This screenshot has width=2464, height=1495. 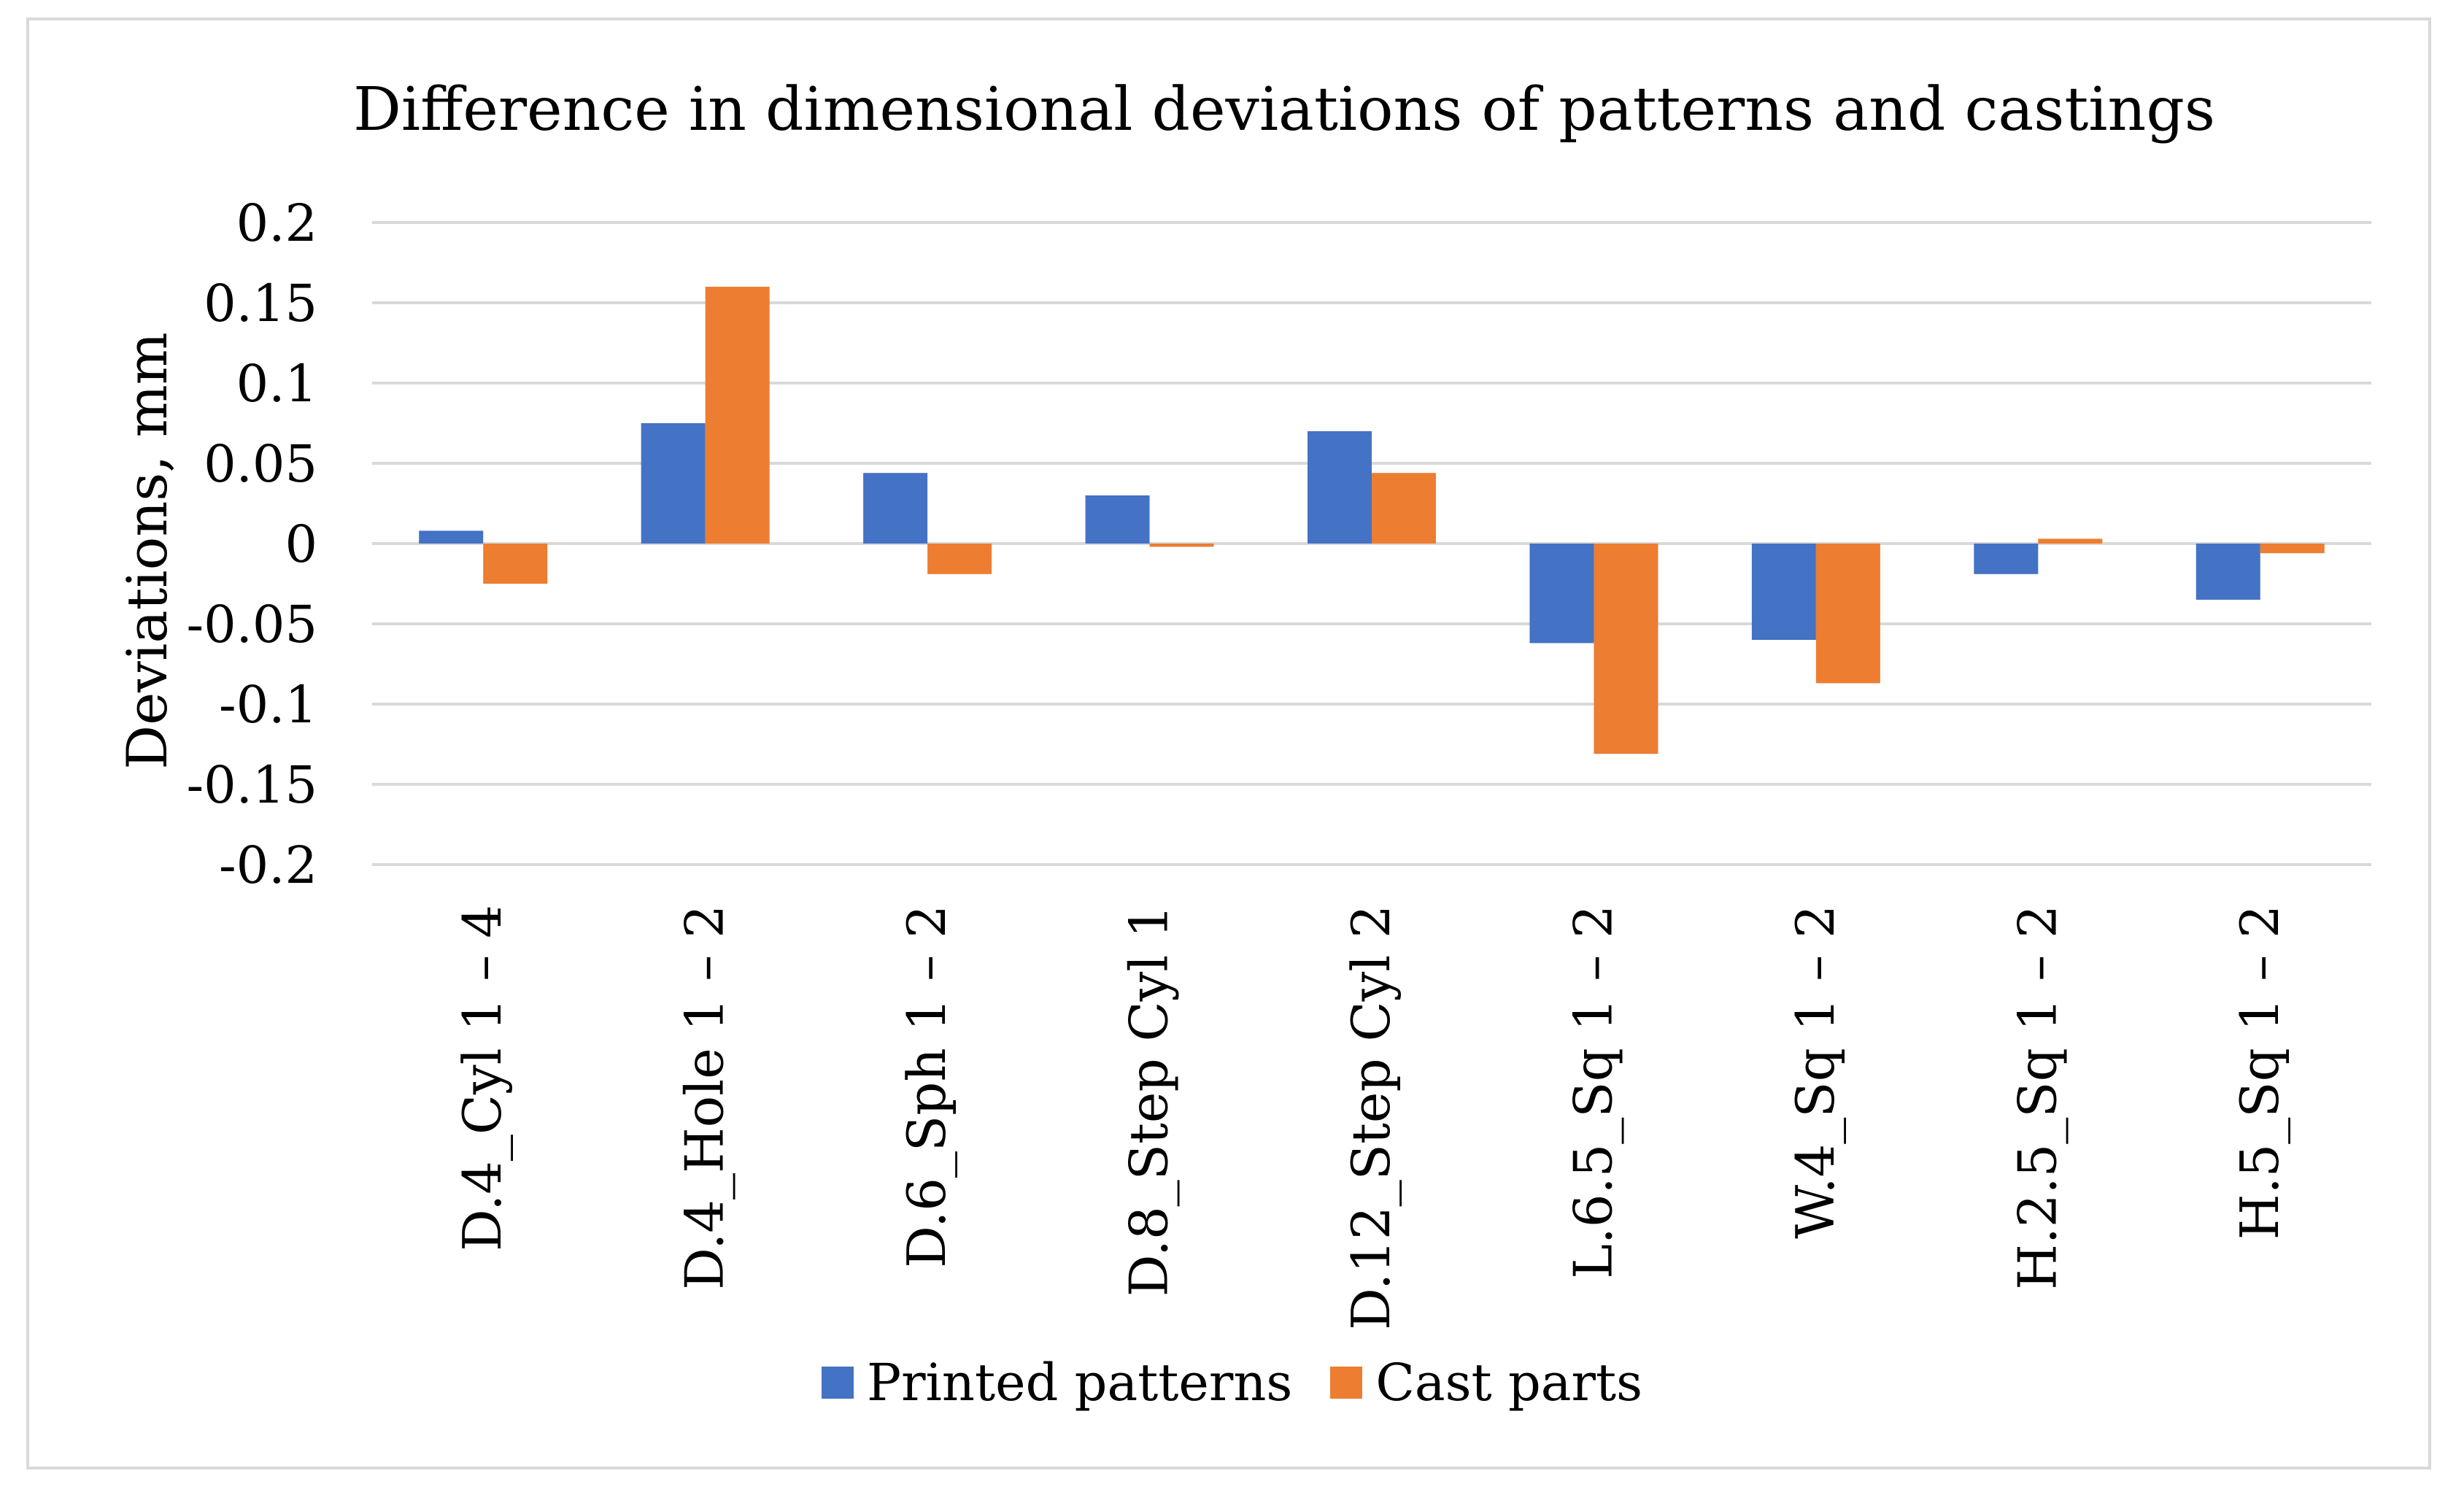 I want to click on y-tick-label: 0.15, so click(x=260, y=304).